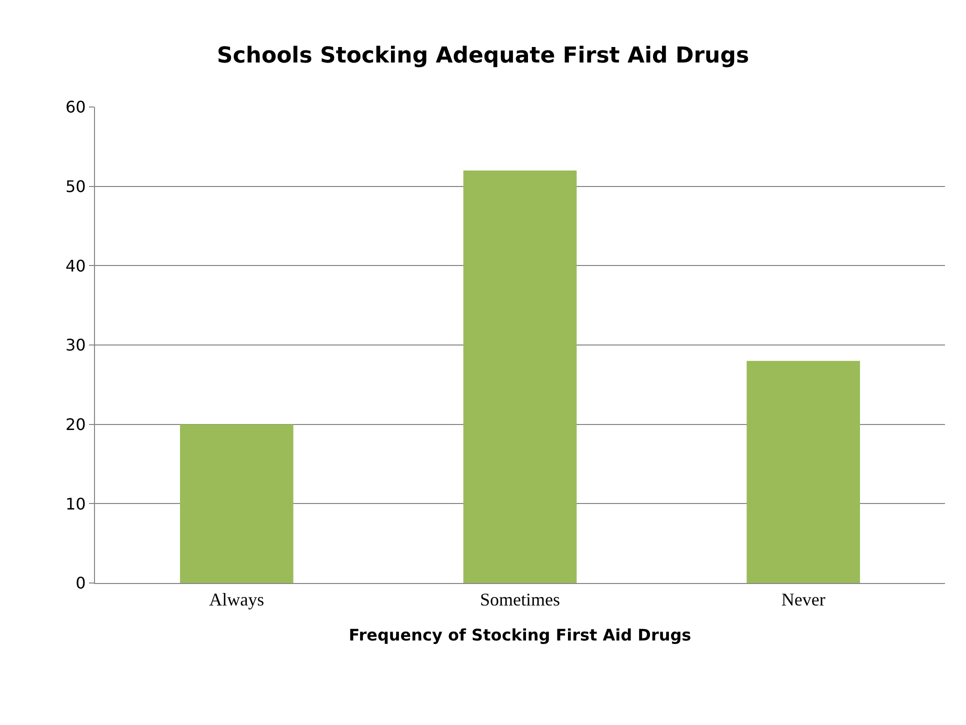 The image size is (966, 725). Describe the element at coordinates (75, 266) in the screenshot. I see `y-tick-label: 40` at that location.